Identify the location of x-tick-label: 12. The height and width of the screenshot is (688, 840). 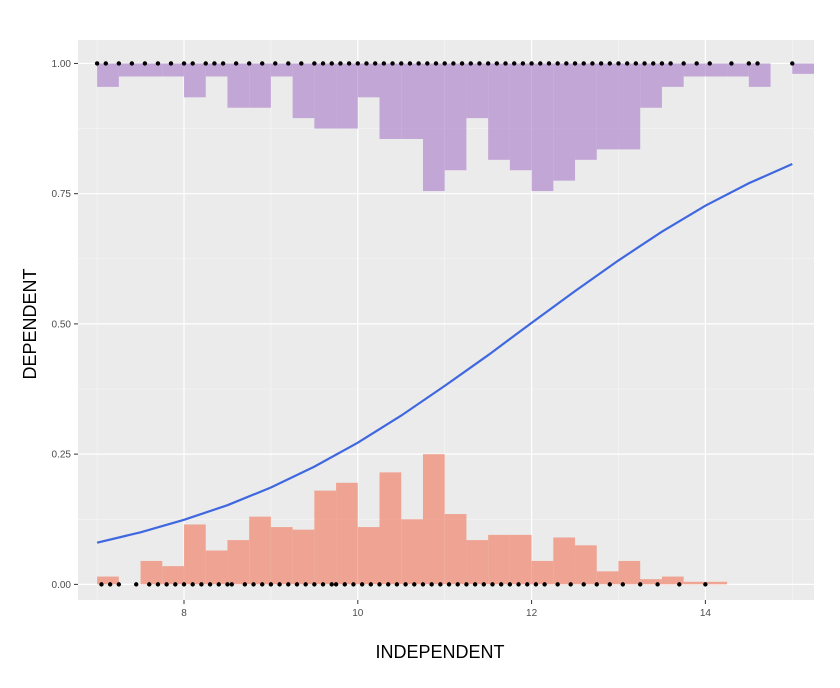
(532, 613).